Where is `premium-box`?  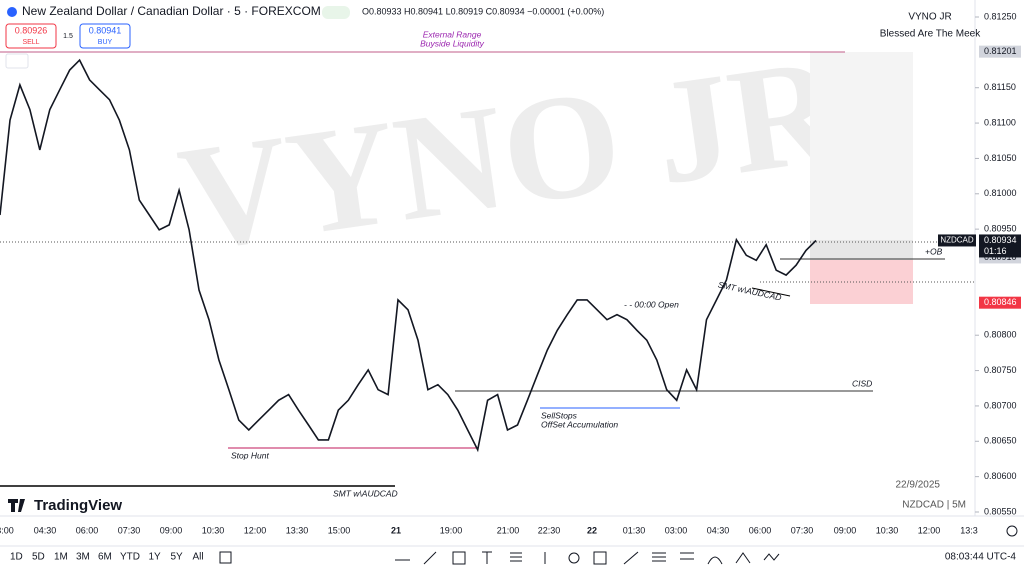 premium-box is located at coordinates (861, 250).